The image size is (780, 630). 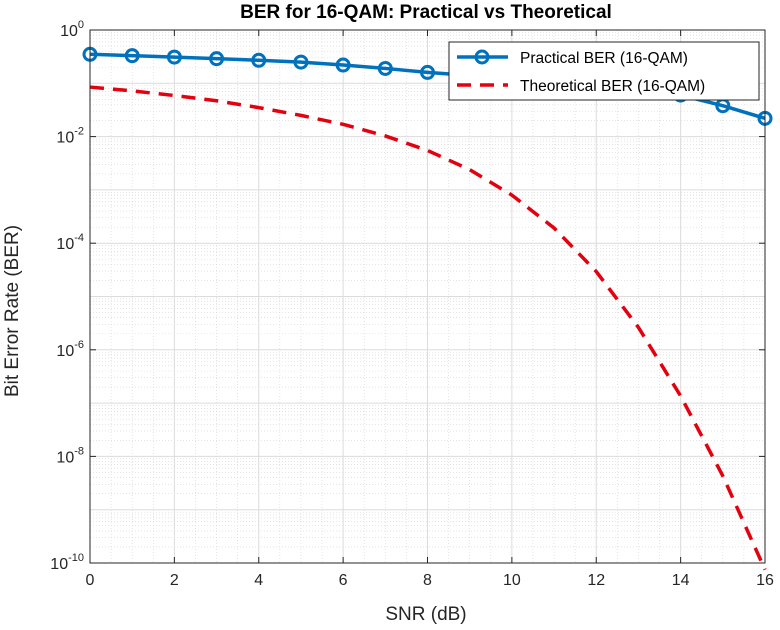 I want to click on legend-label-0: Practical BER (16-QAM), so click(x=604, y=58).